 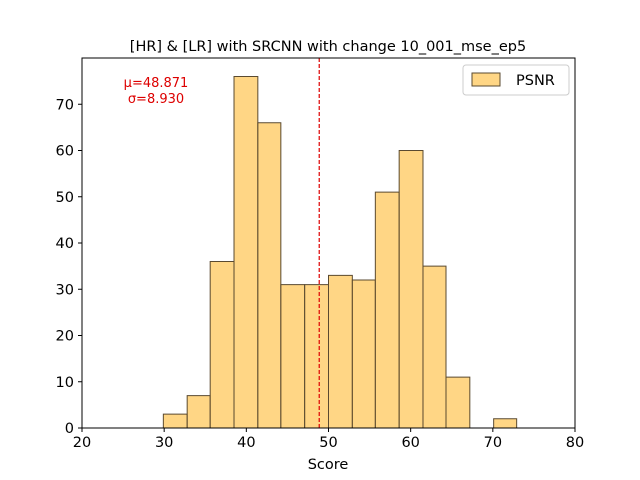 What do you see at coordinates (65, 337) in the screenshot?
I see `y-tick-label-20: 20` at bounding box center [65, 337].